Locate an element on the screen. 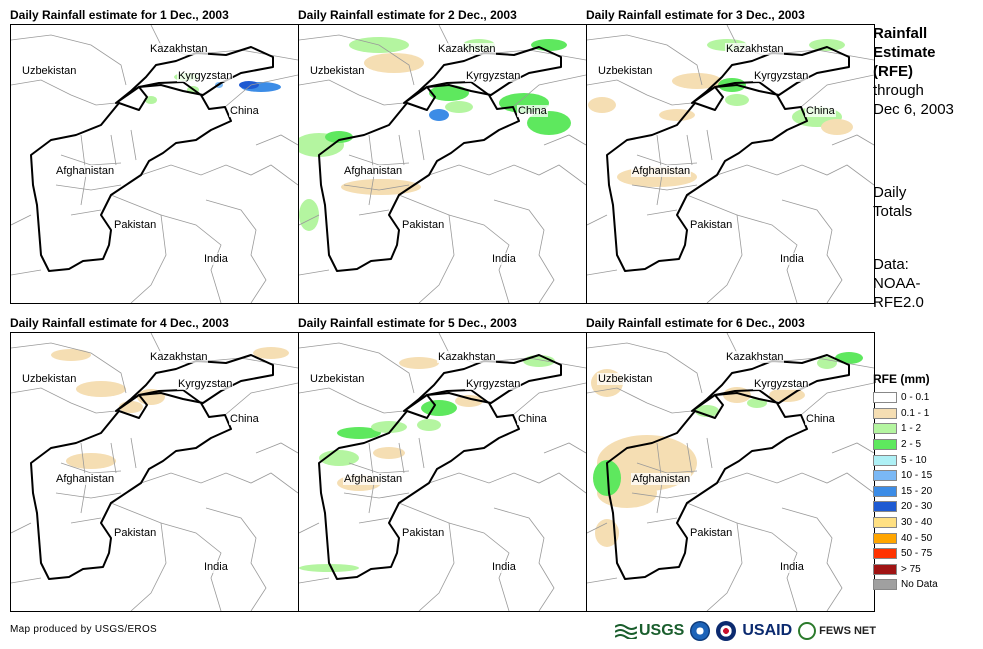 This screenshot has width=983, height=649. credit-text: Map produced by USGS/EROS is located at coordinates (84, 629).